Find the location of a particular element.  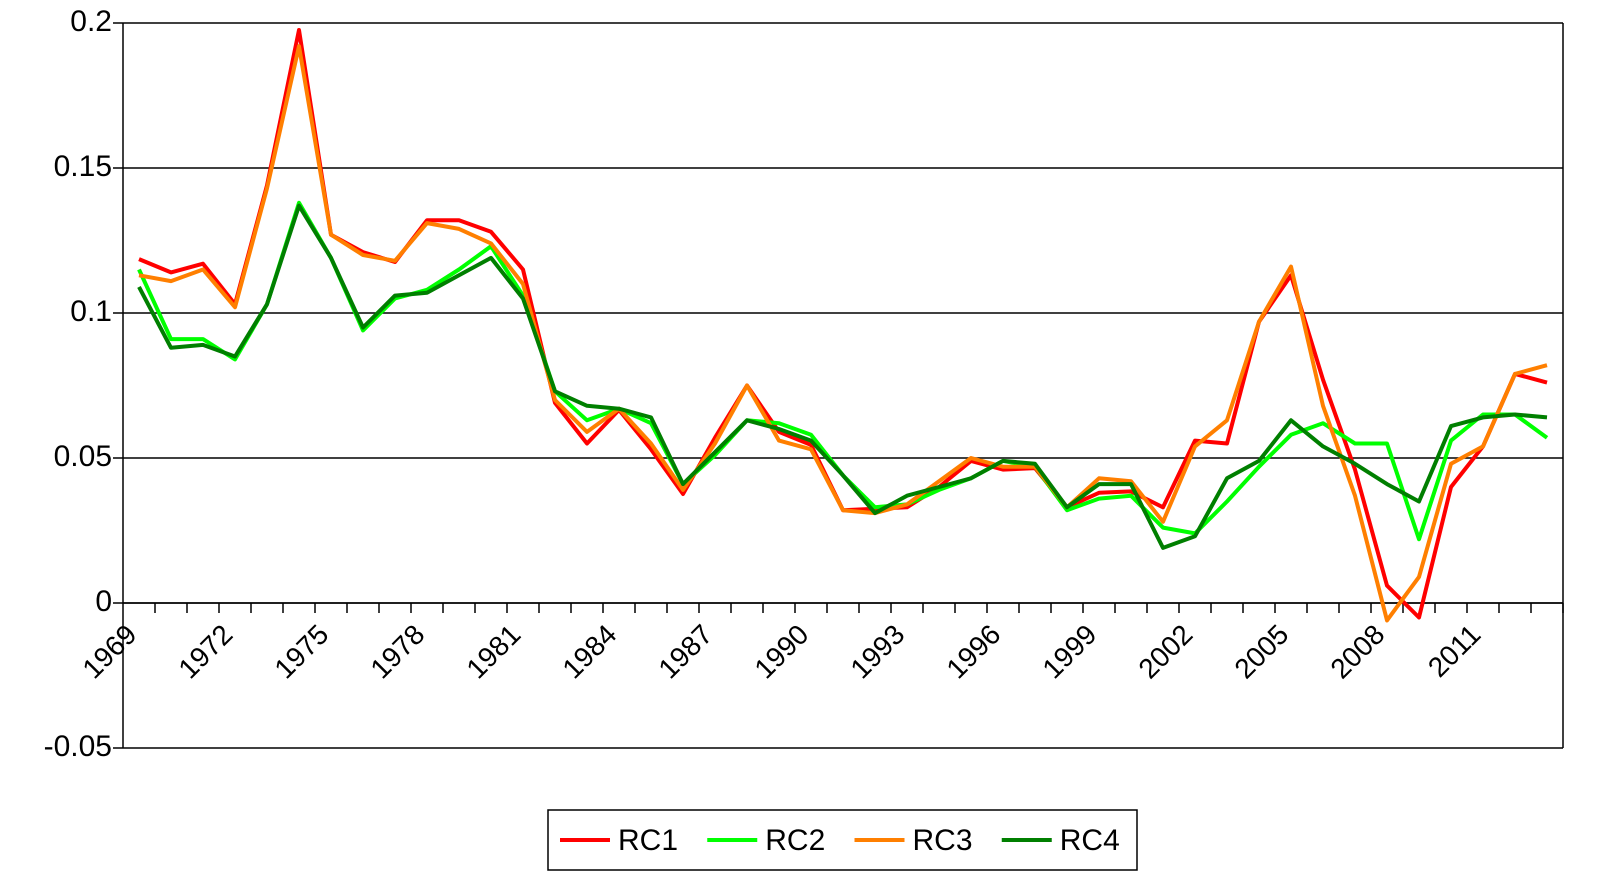

x-tick-label: 1993 is located at coordinates (877, 652).